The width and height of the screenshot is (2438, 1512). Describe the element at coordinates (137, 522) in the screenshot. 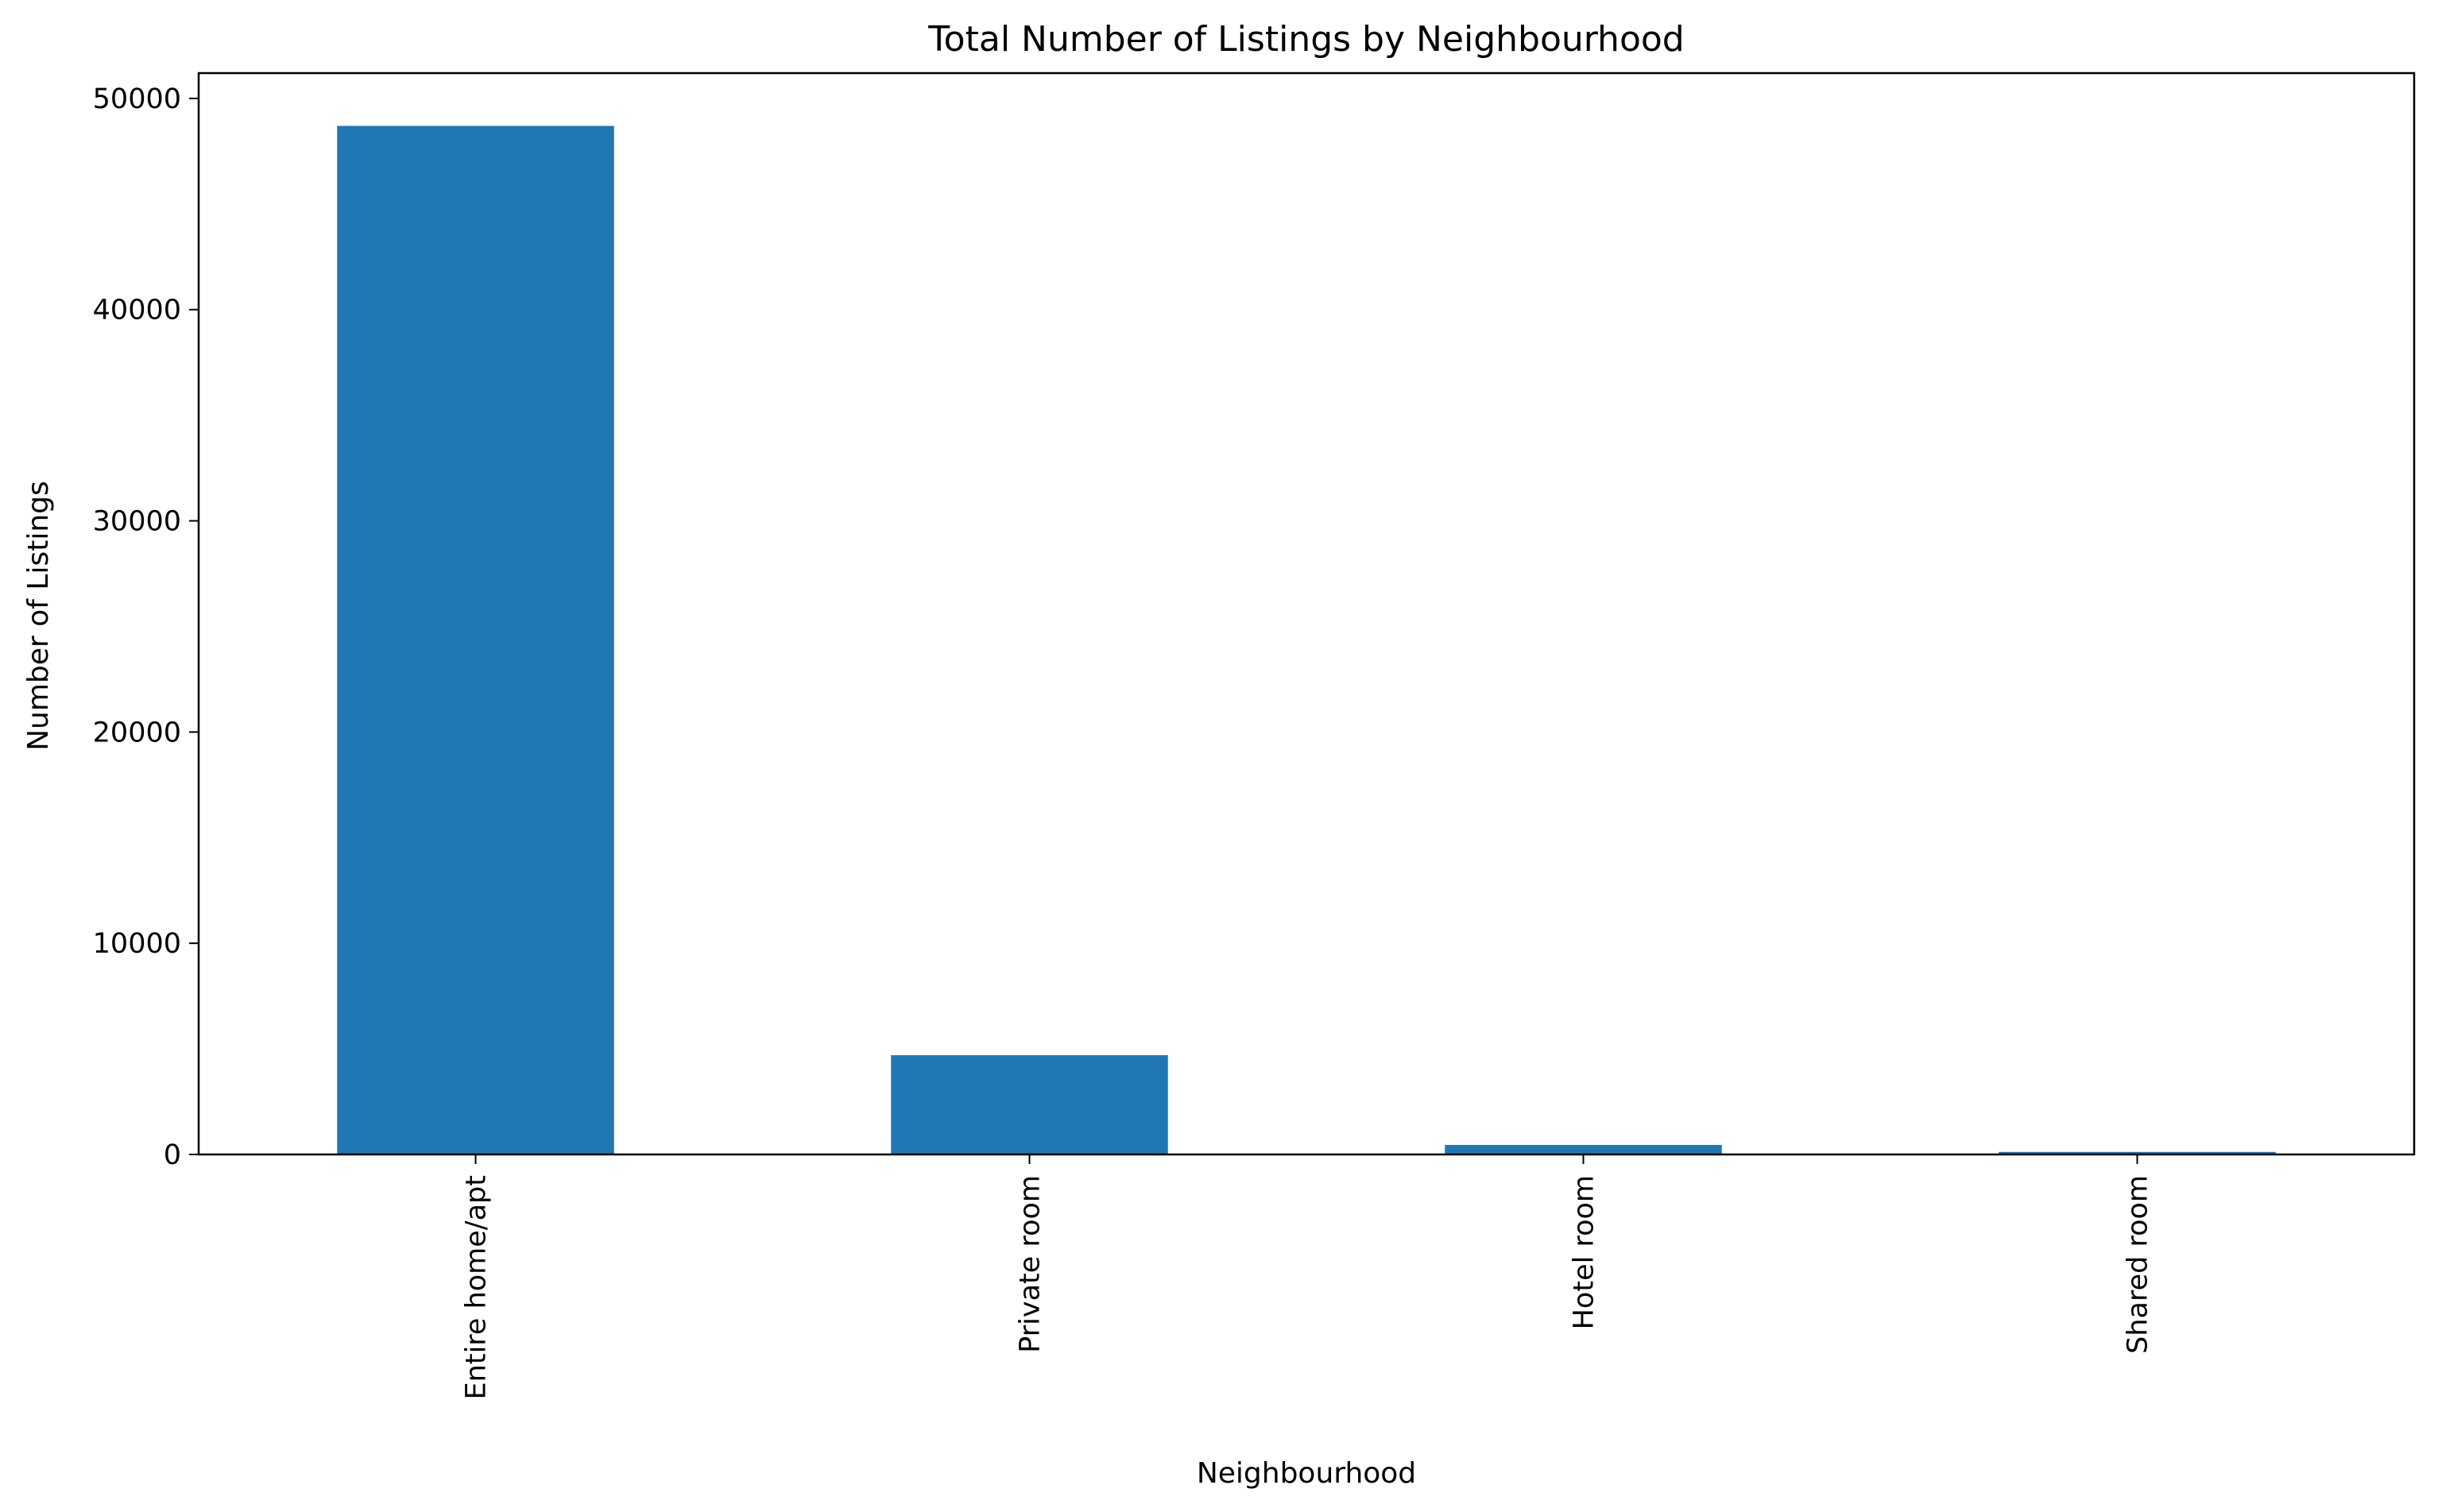

I see `y-tick-label-3: 30000` at that location.